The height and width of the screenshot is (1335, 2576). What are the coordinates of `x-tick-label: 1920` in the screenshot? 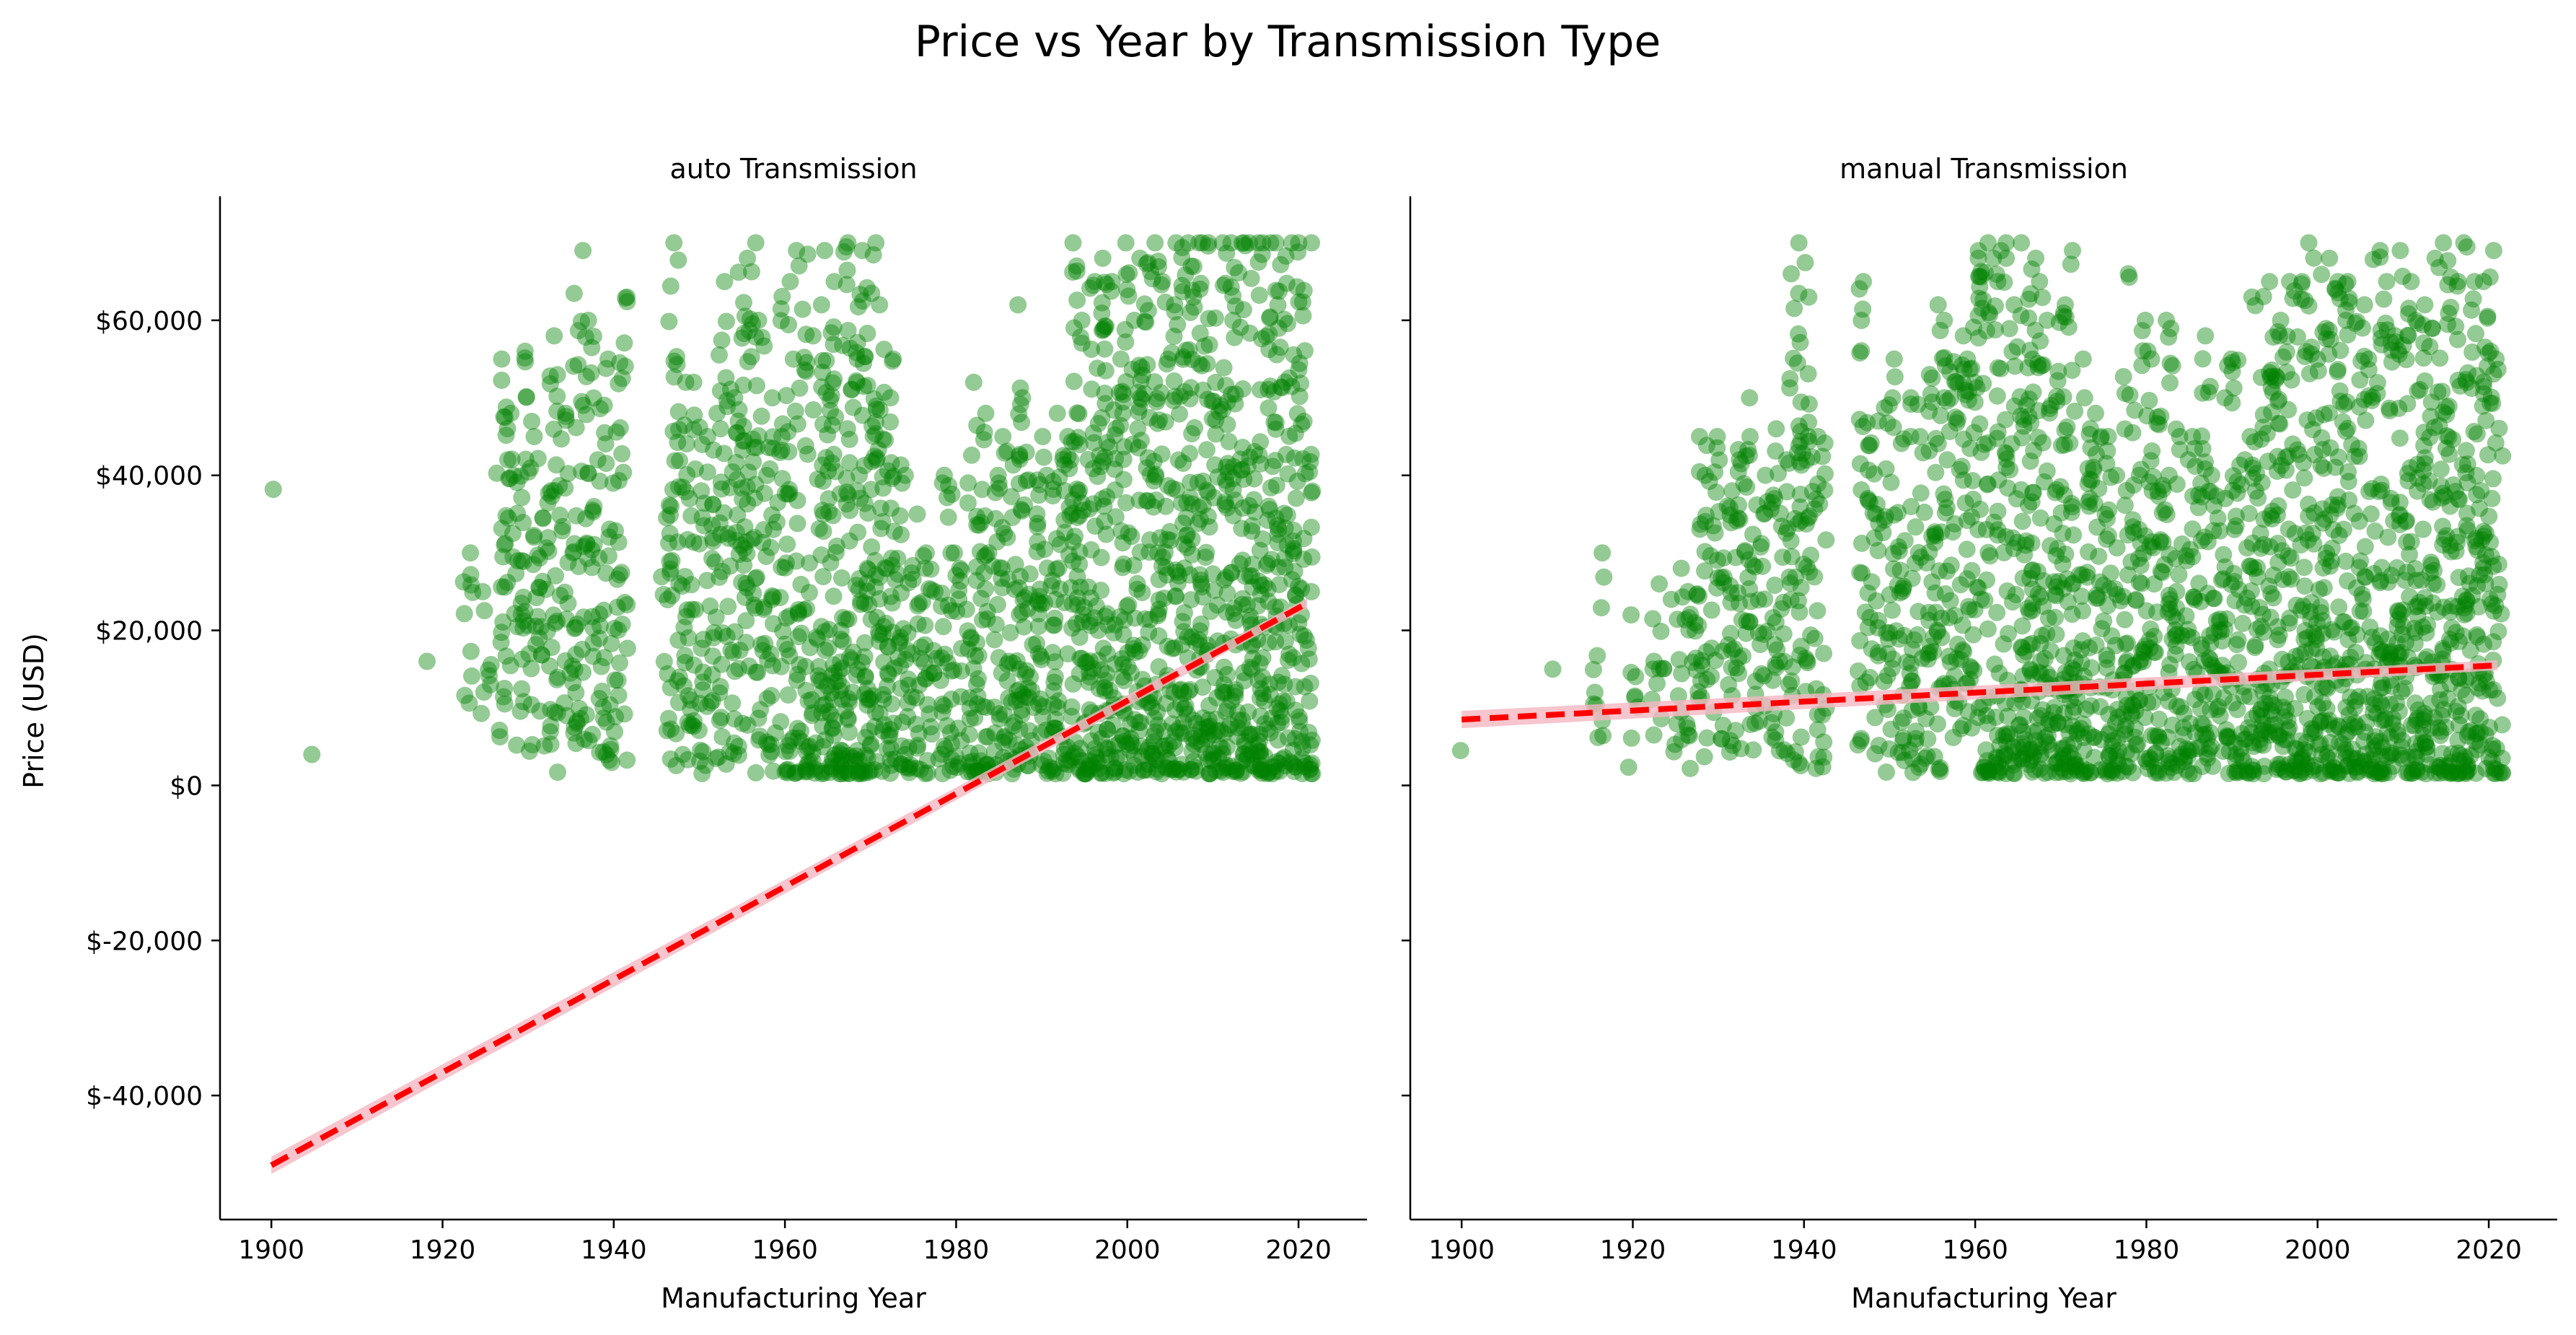 It's located at (1633, 1250).